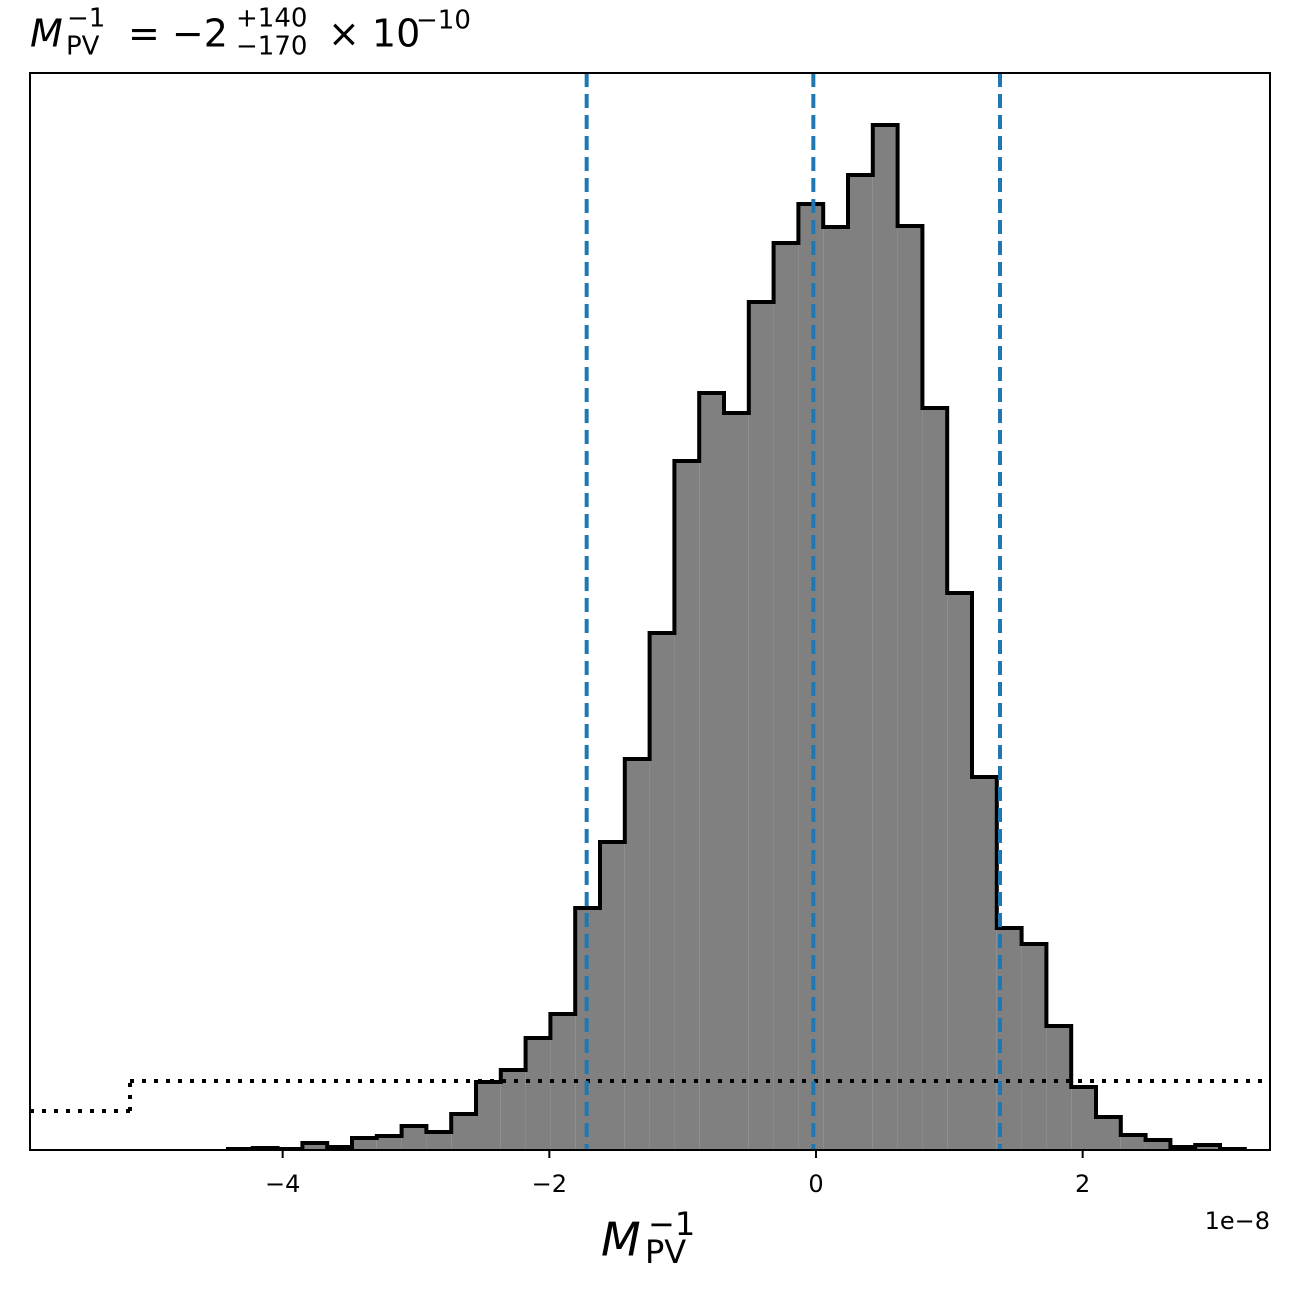 This screenshot has height=1297, width=1289. Describe the element at coordinates (282, 1184) in the screenshot. I see `x-tick-label: −4` at that location.